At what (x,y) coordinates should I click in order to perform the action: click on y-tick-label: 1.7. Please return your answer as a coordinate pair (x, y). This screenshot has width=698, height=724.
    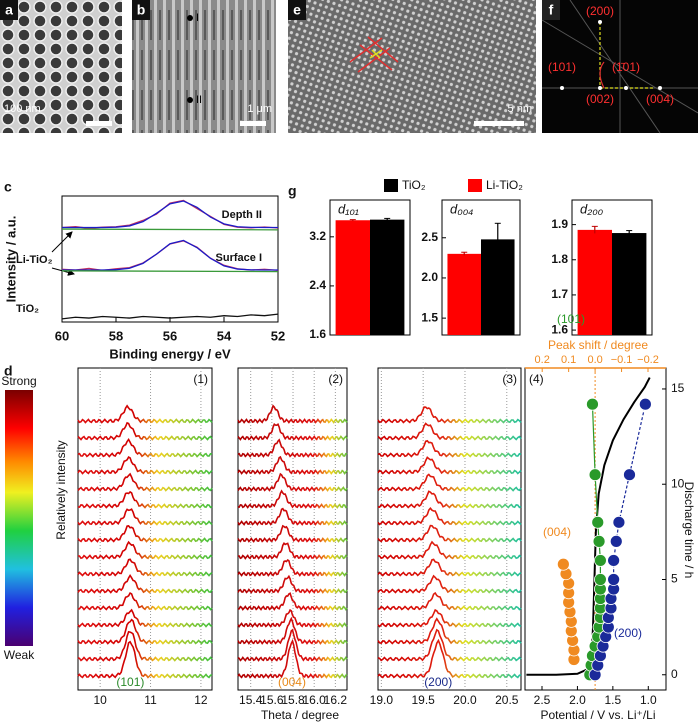
    Looking at the image, I should click on (559, 294).